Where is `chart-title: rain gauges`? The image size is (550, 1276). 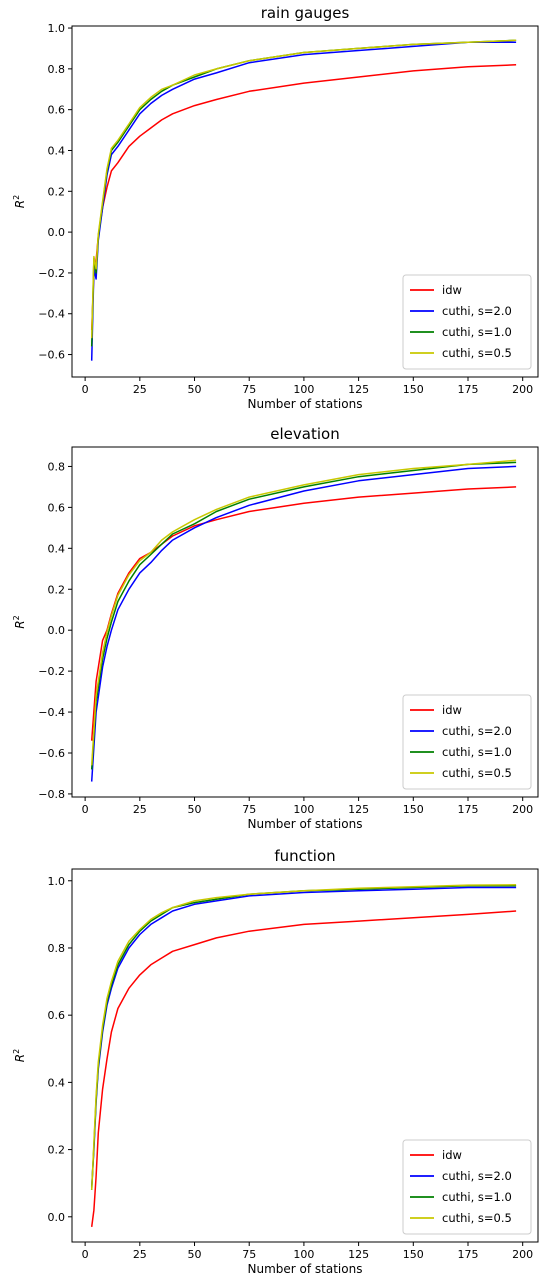 chart-title: rain gauges is located at coordinates (305, 13).